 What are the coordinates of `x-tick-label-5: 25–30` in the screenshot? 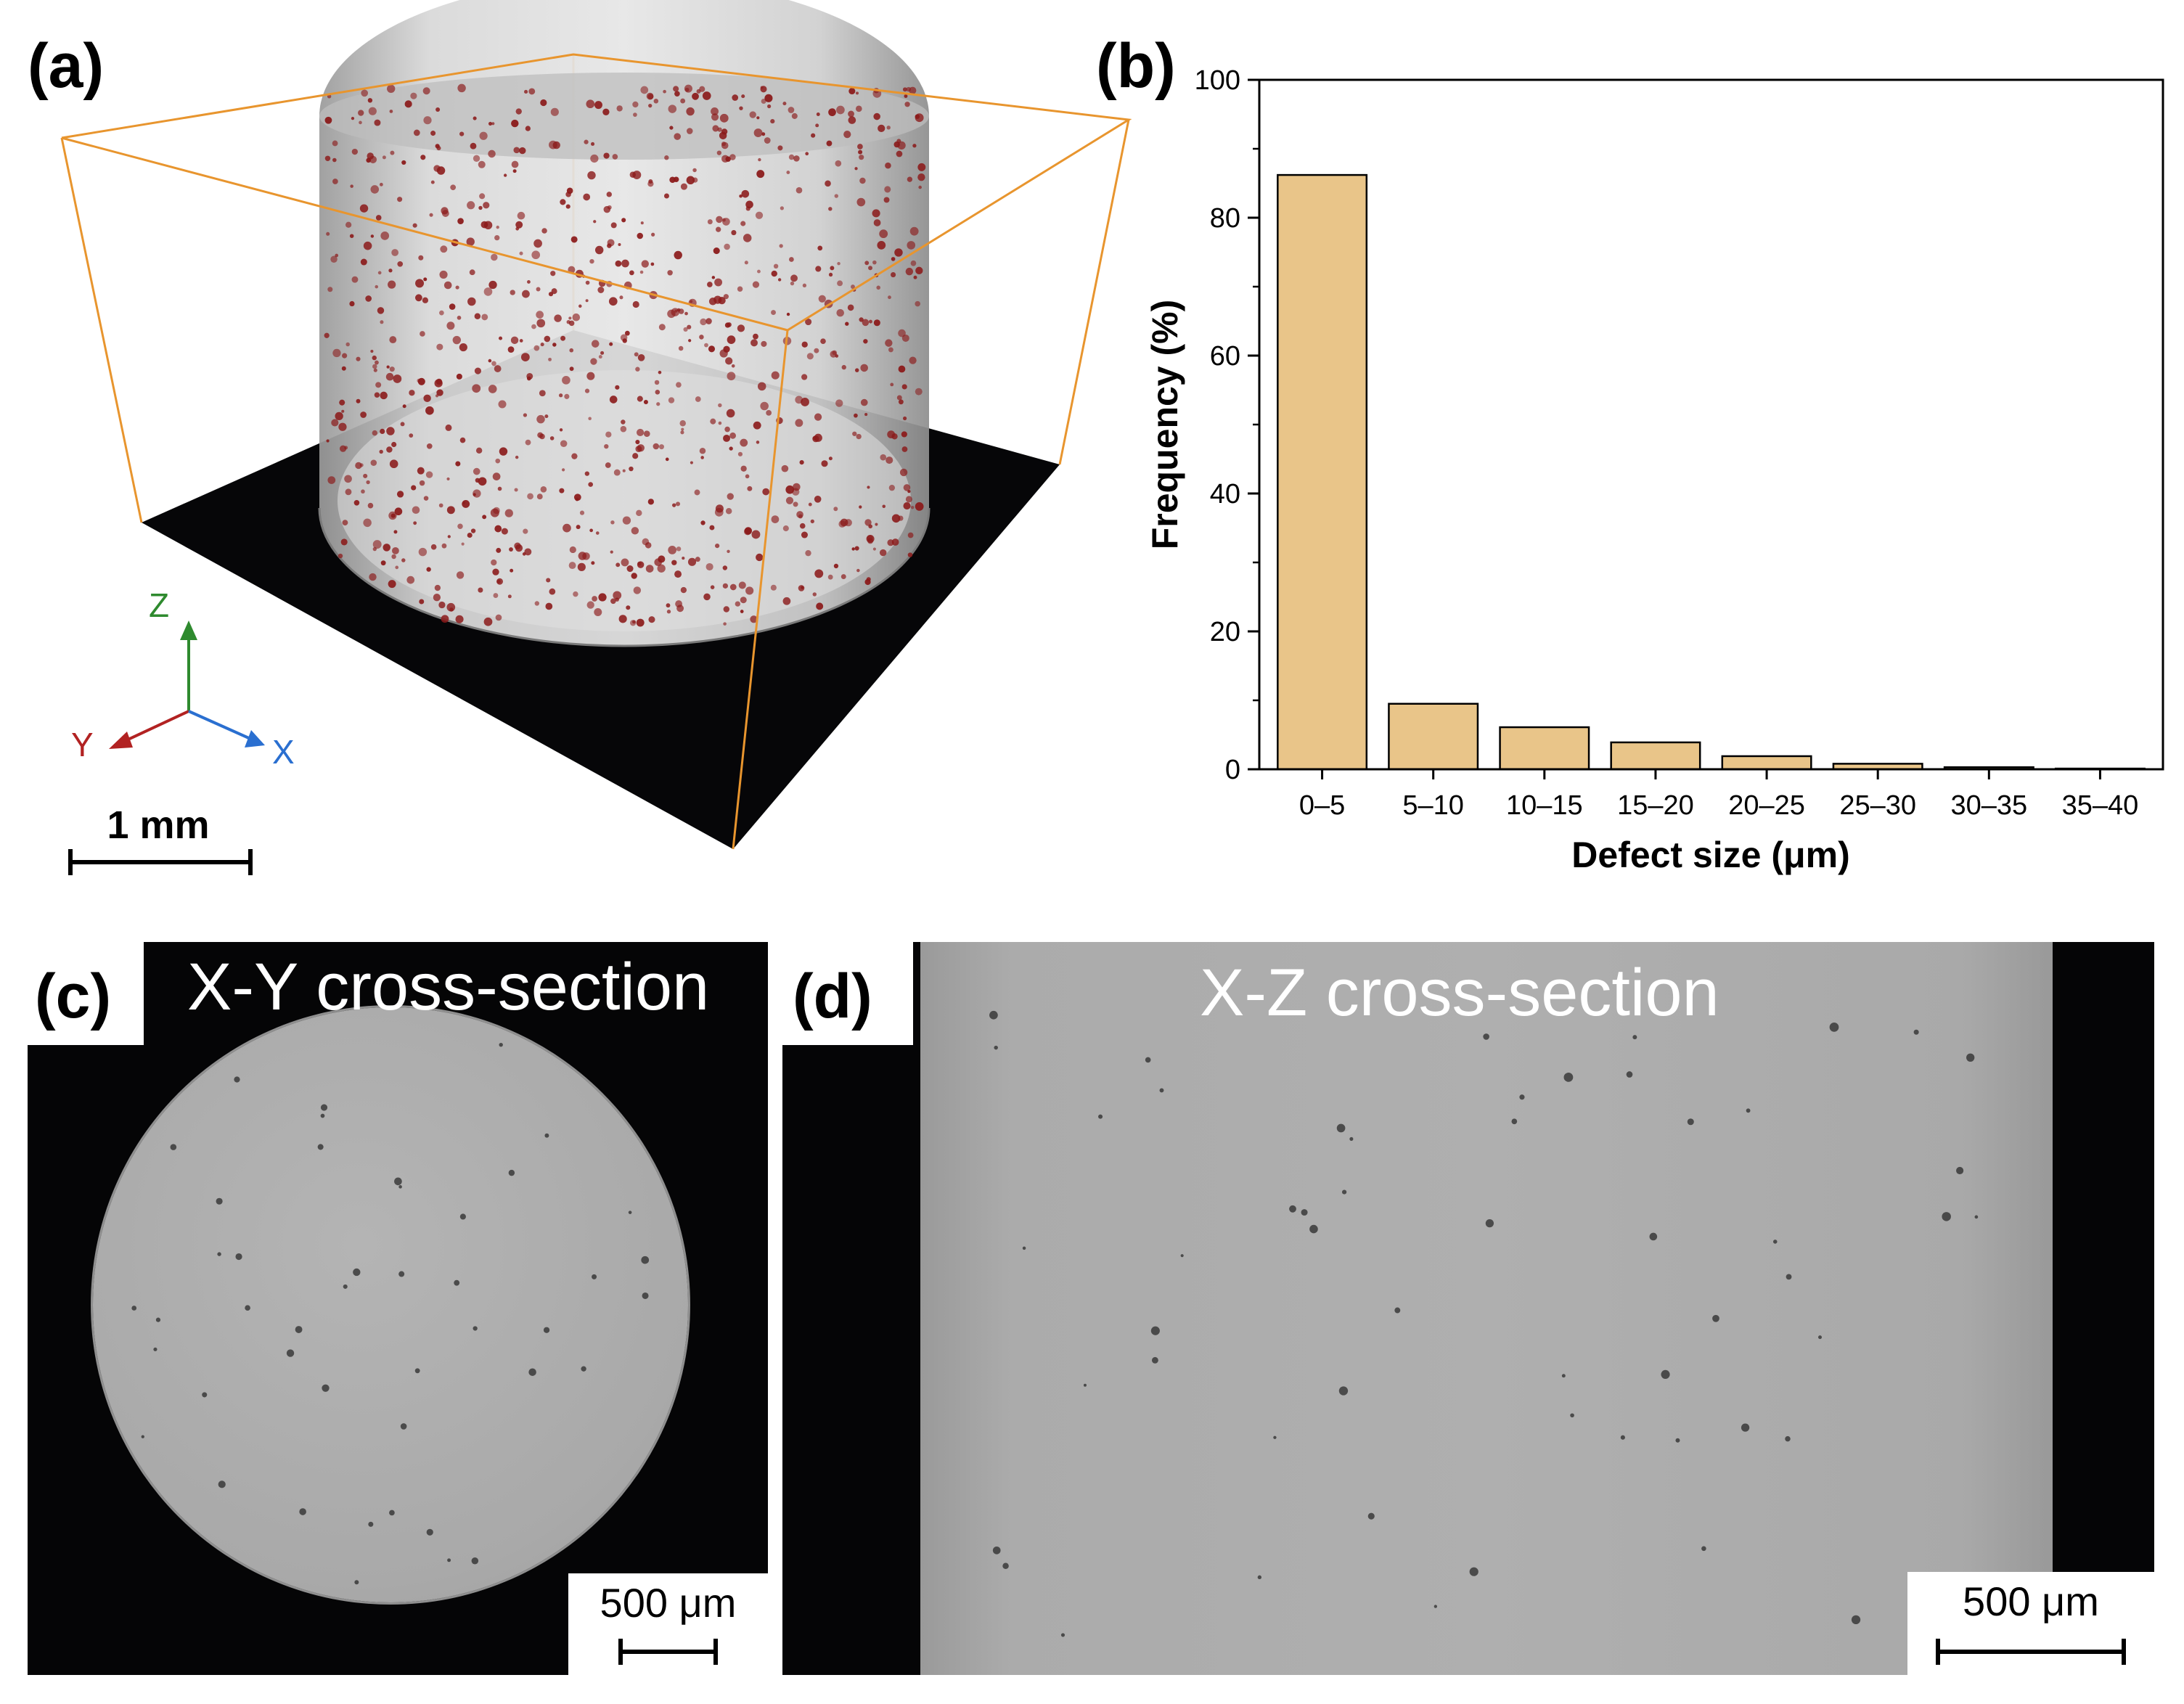 It's located at (1877, 806).